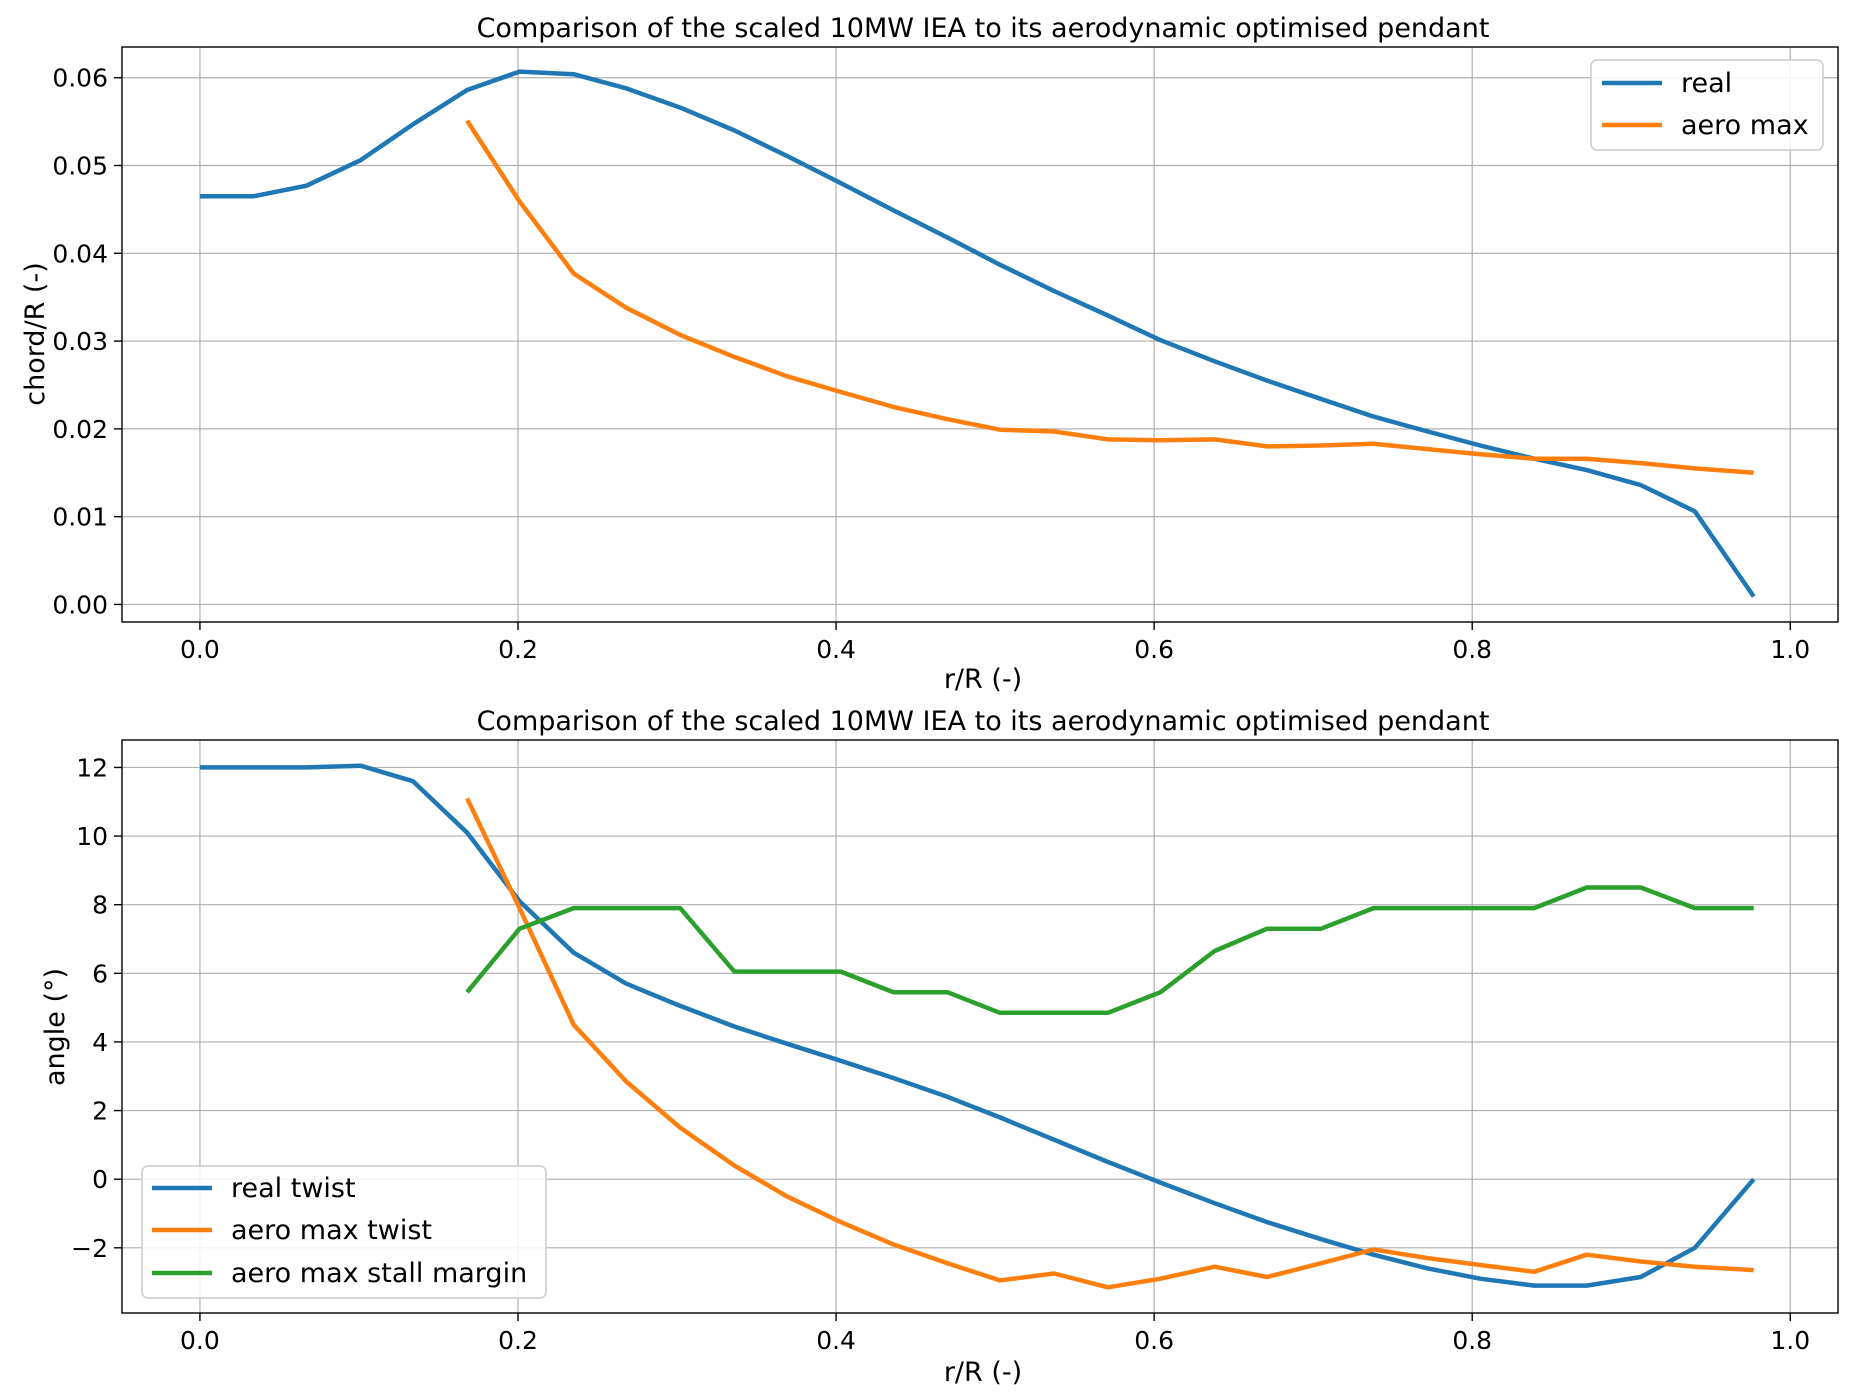  What do you see at coordinates (80, 166) in the screenshot?
I see `chord-y-tick-label: 0.05` at bounding box center [80, 166].